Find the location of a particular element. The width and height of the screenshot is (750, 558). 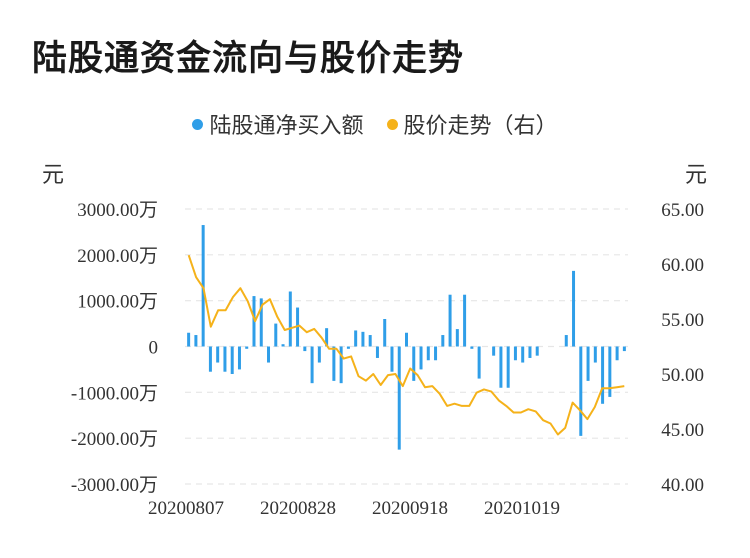

right-tick-label: 50.00 is located at coordinates (682, 375).